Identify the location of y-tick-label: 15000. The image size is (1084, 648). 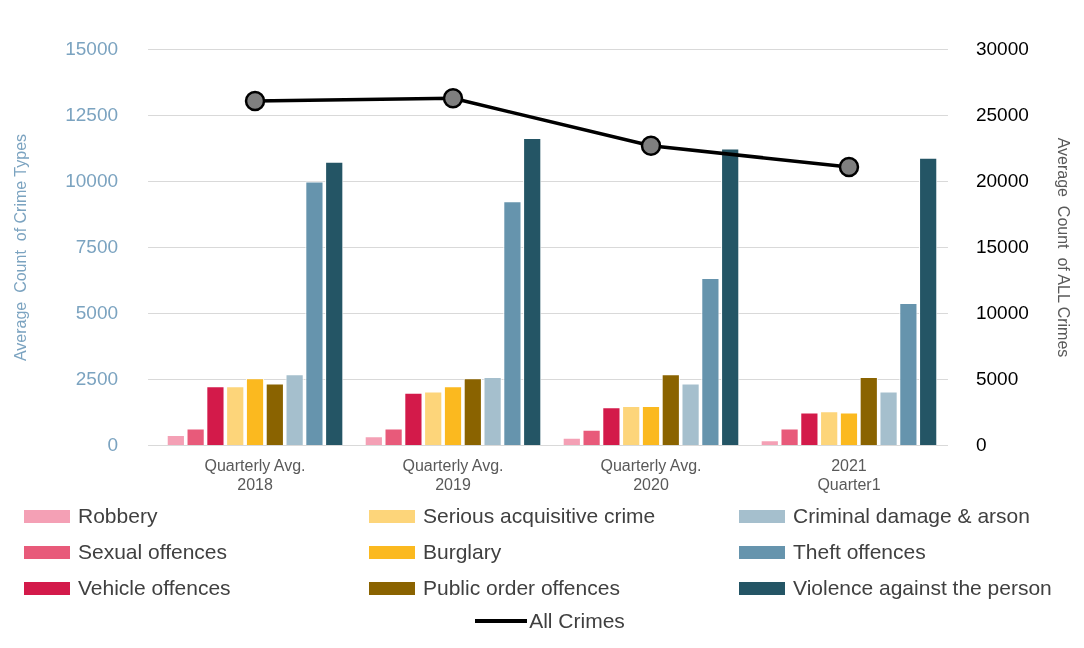
(92, 48).